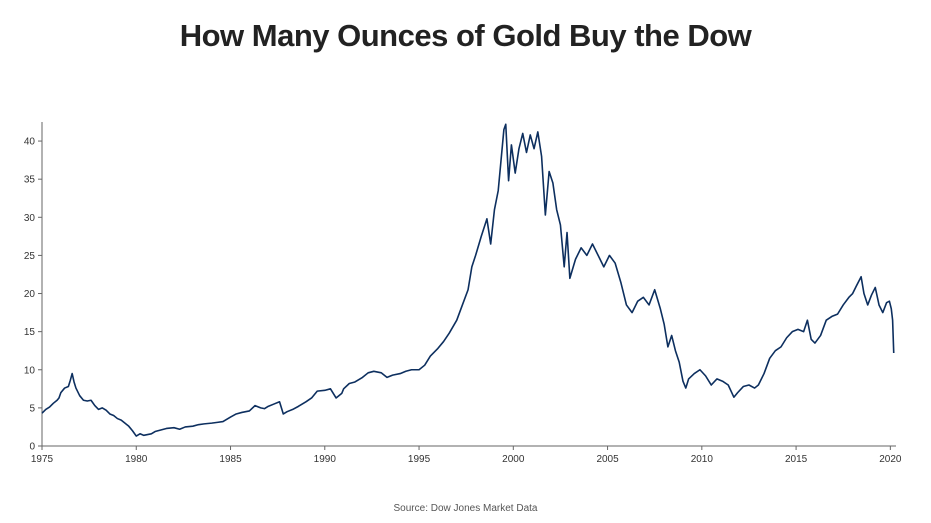  Describe the element at coordinates (325, 459) in the screenshot. I see `x-tick-label: 1990` at that location.